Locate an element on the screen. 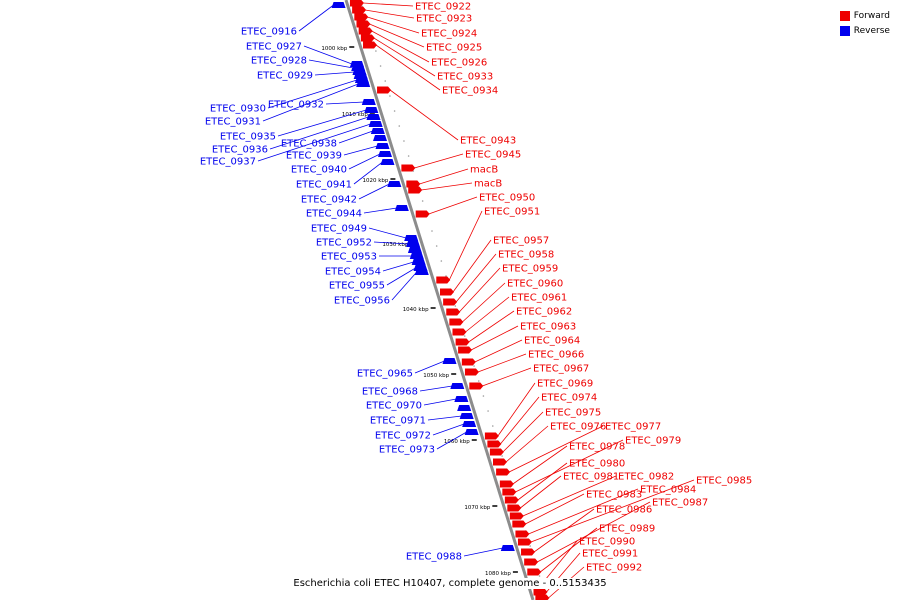 This screenshot has height=600, width=900. forward-gene-label: ETEC_0980 is located at coordinates (597, 464).